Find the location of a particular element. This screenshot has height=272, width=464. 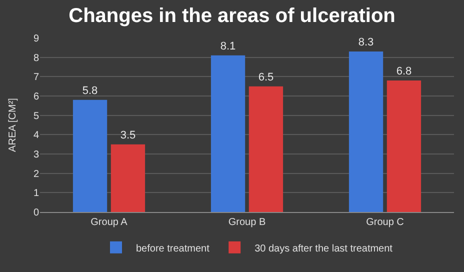

x-tick-label: Group B is located at coordinates (247, 222).